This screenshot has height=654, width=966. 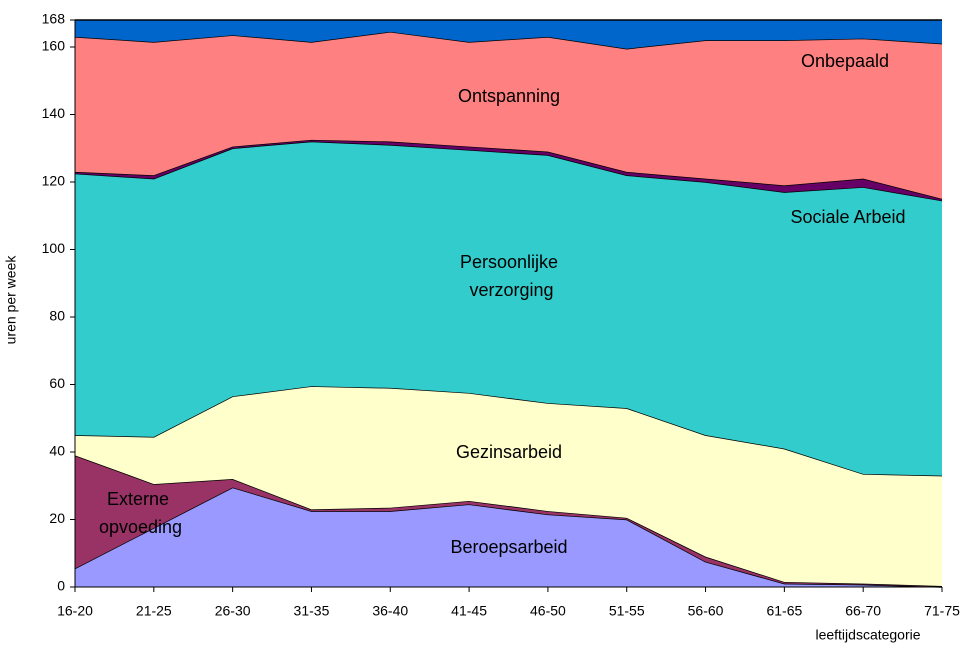 I want to click on y-tick-label: 80, so click(x=57, y=316).